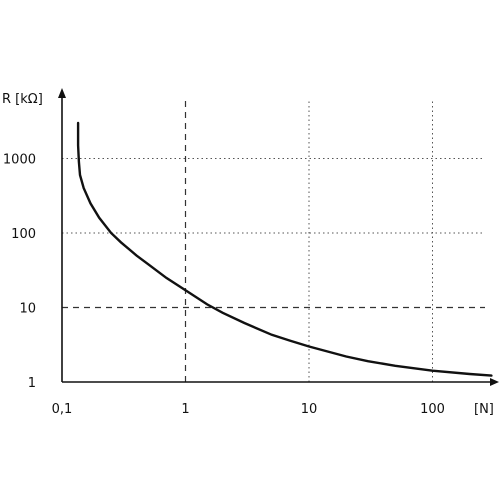  What do you see at coordinates (484, 409) in the screenshot?
I see `x-axis-label: [N]` at bounding box center [484, 409].